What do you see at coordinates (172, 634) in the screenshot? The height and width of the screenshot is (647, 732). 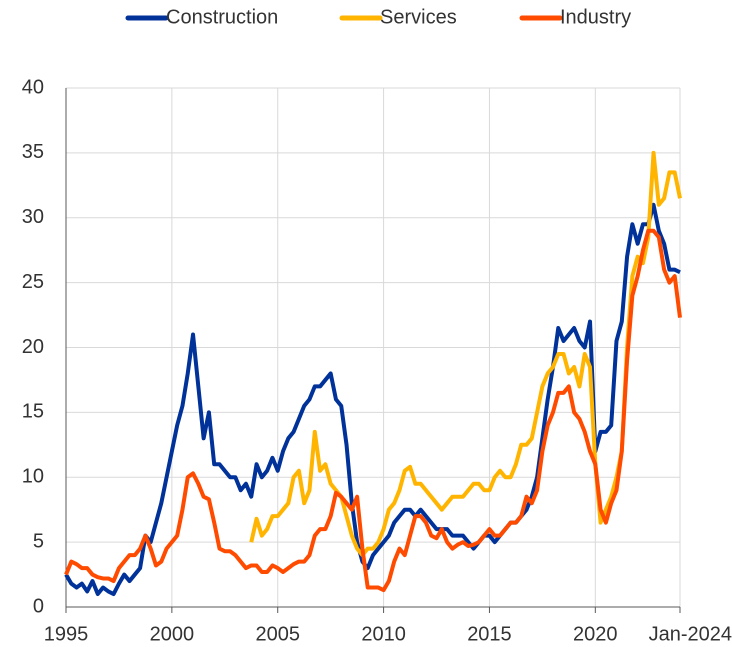 I see `x-tick-label: 2000` at bounding box center [172, 634].